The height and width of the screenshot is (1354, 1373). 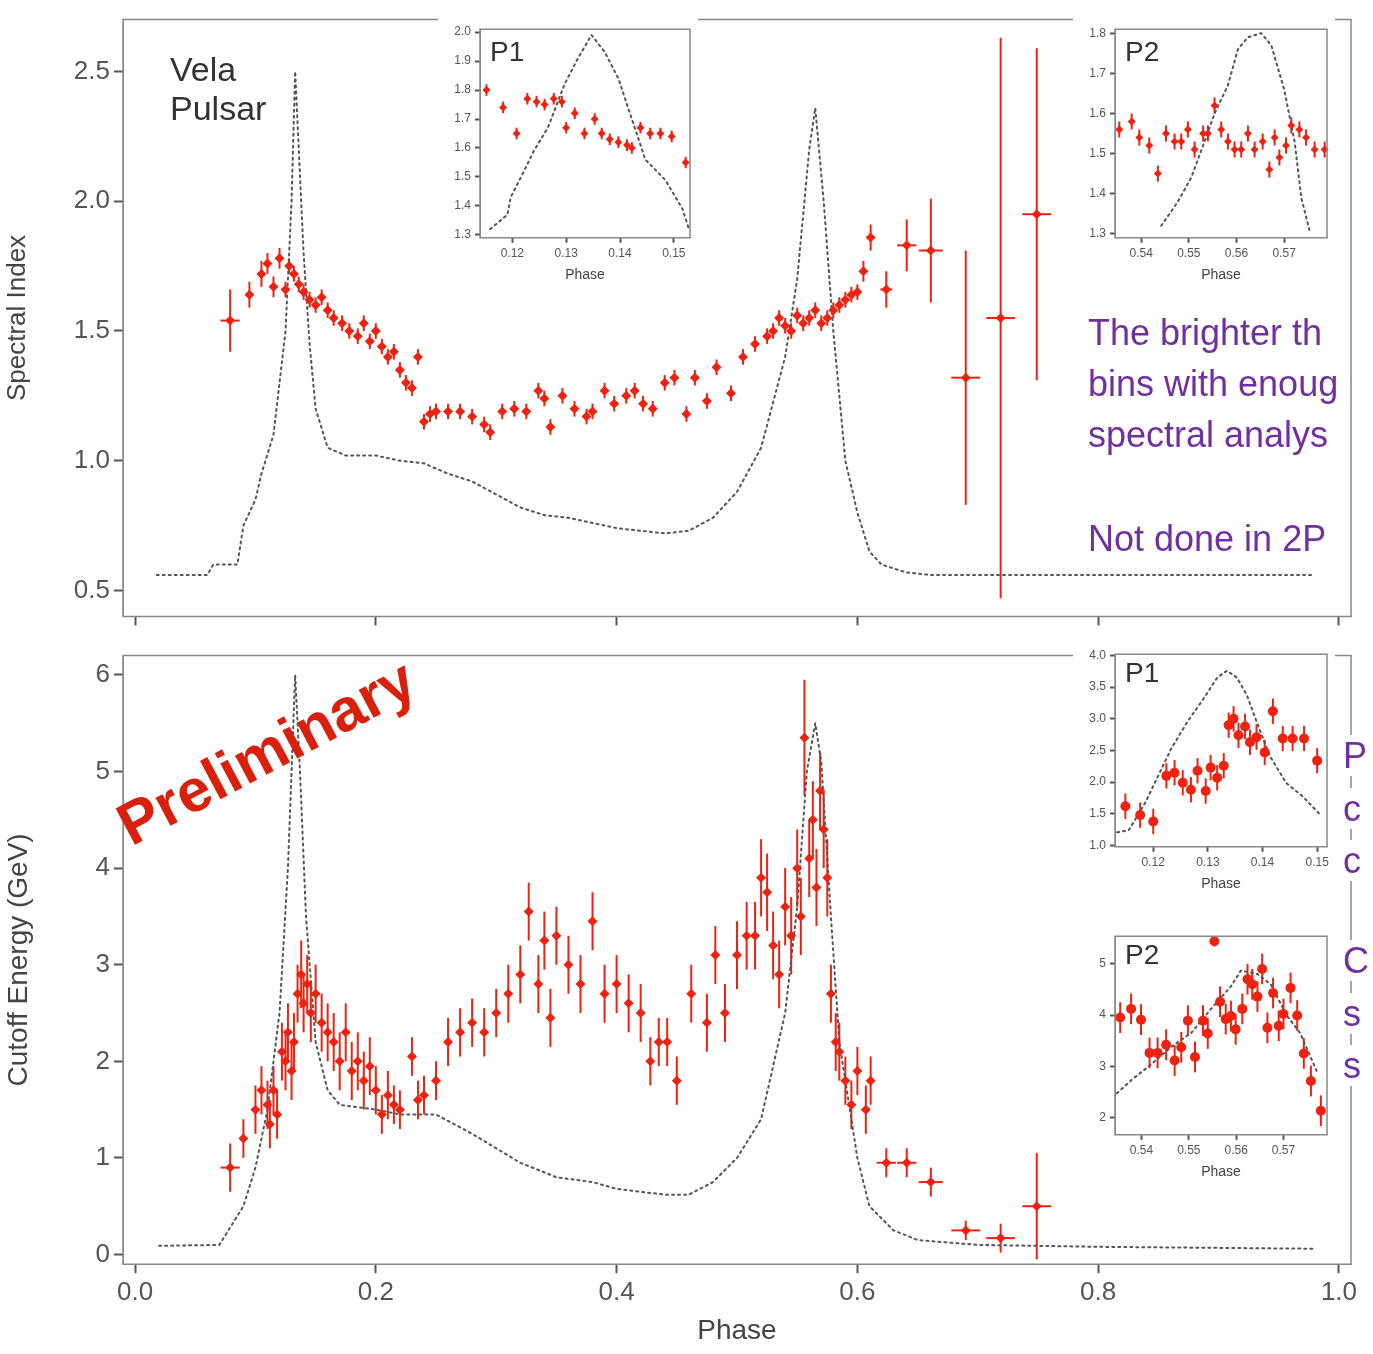 What do you see at coordinates (219, 89) in the screenshot?
I see `annotation: Vela Pulsar` at bounding box center [219, 89].